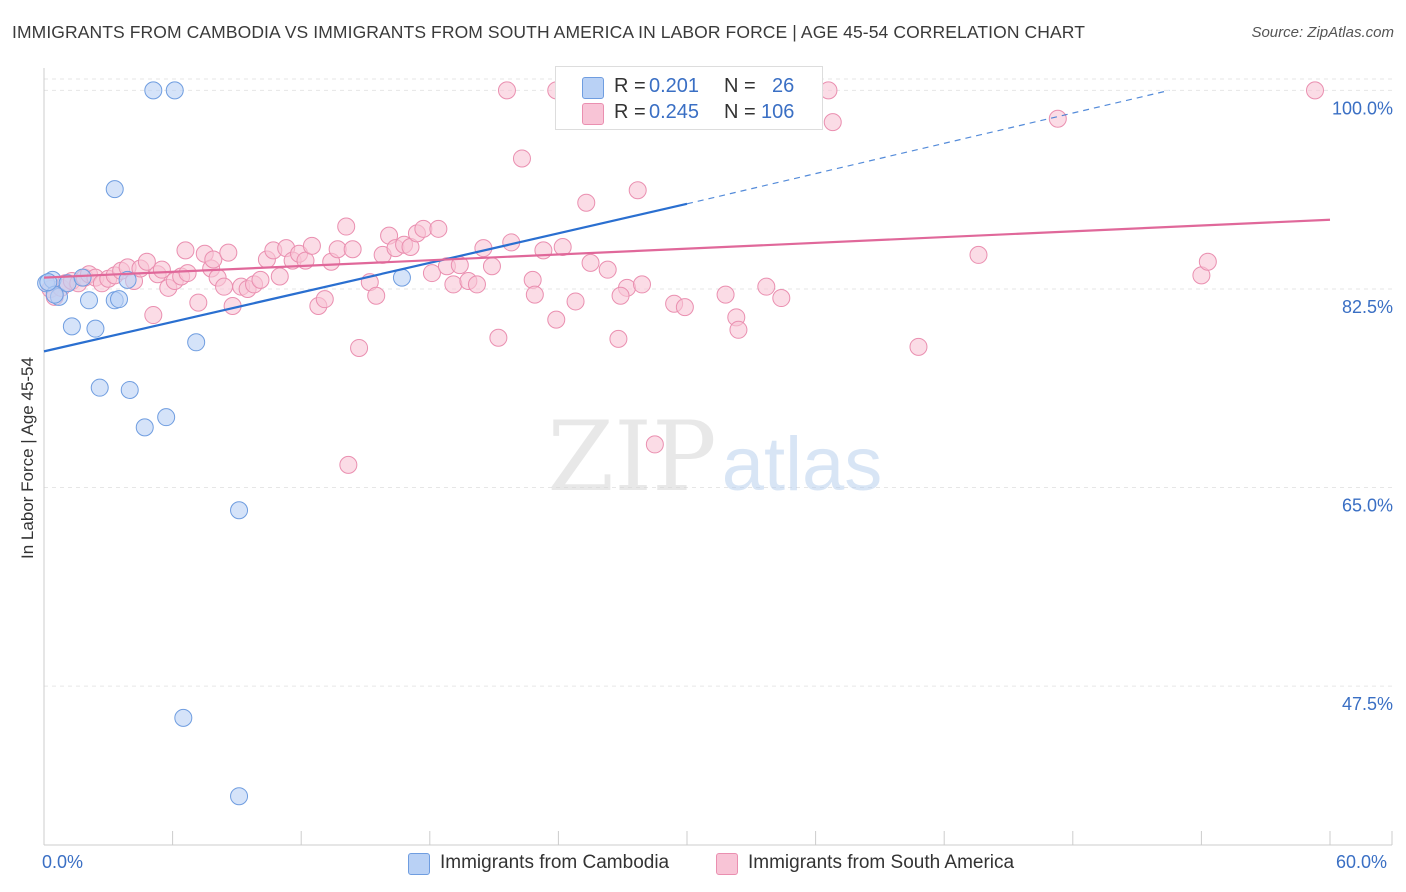 Image resolution: width=1406 pixels, height=892 pixels. What do you see at coordinates (1322, 32) in the screenshot?
I see `source-credit: Source: ZipAtlas.com` at bounding box center [1322, 32].